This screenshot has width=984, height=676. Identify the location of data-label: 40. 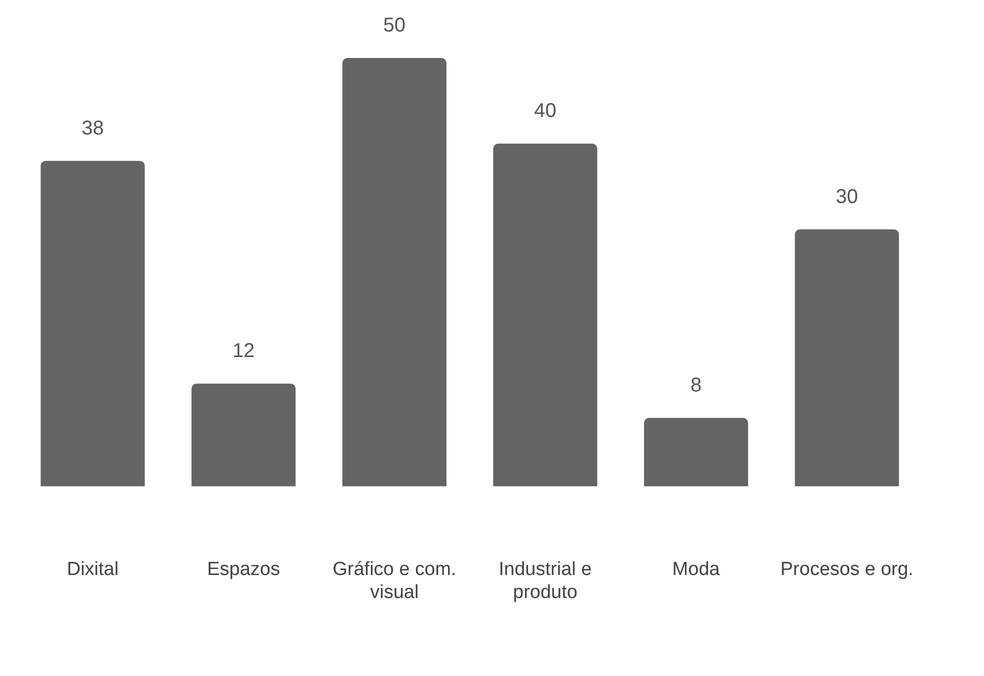
(545, 111).